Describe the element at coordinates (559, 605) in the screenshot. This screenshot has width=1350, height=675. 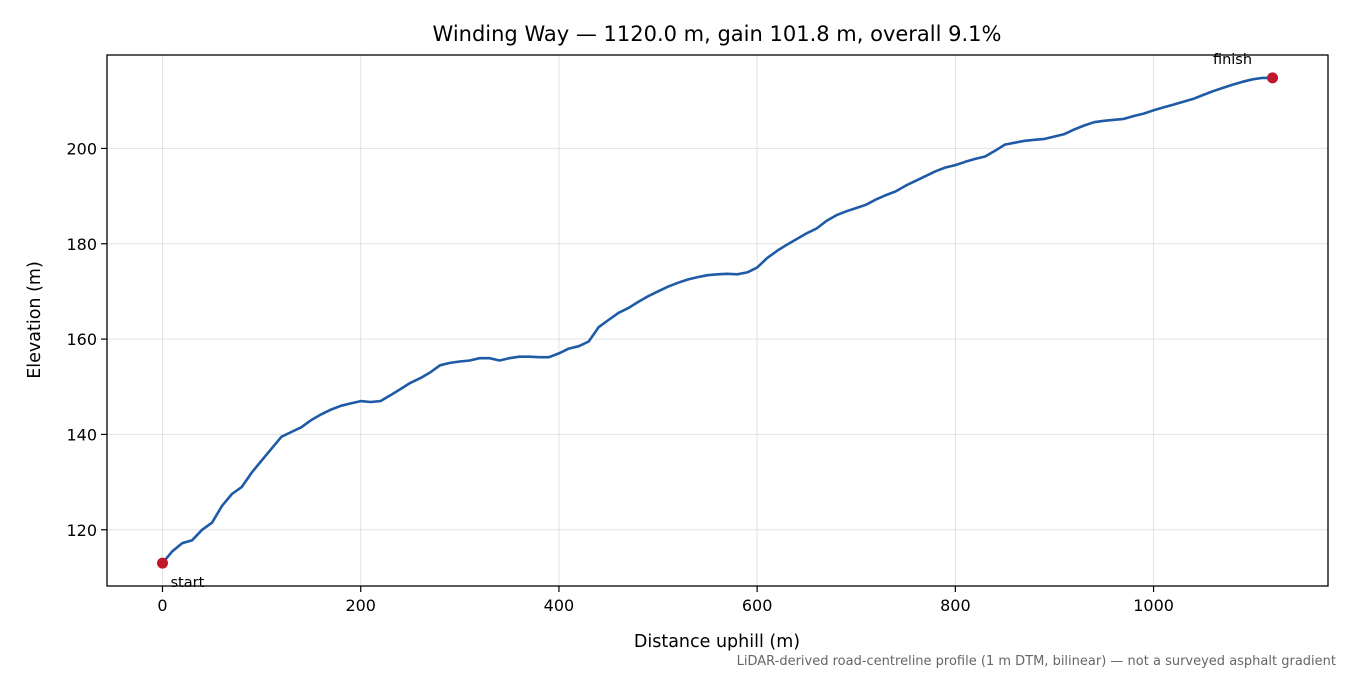
I see `x-tick-label: 400` at that location.